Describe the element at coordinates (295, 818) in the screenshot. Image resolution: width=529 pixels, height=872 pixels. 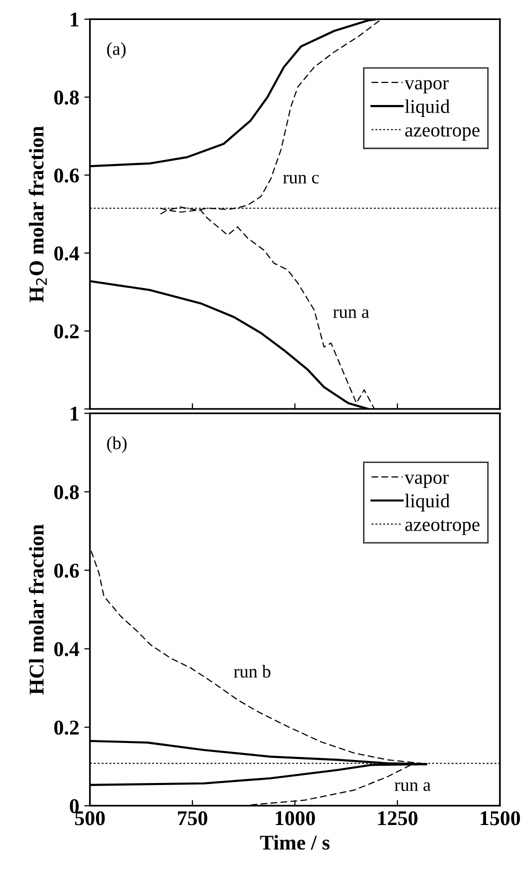
I see `x-tick-label: 1000` at that location.